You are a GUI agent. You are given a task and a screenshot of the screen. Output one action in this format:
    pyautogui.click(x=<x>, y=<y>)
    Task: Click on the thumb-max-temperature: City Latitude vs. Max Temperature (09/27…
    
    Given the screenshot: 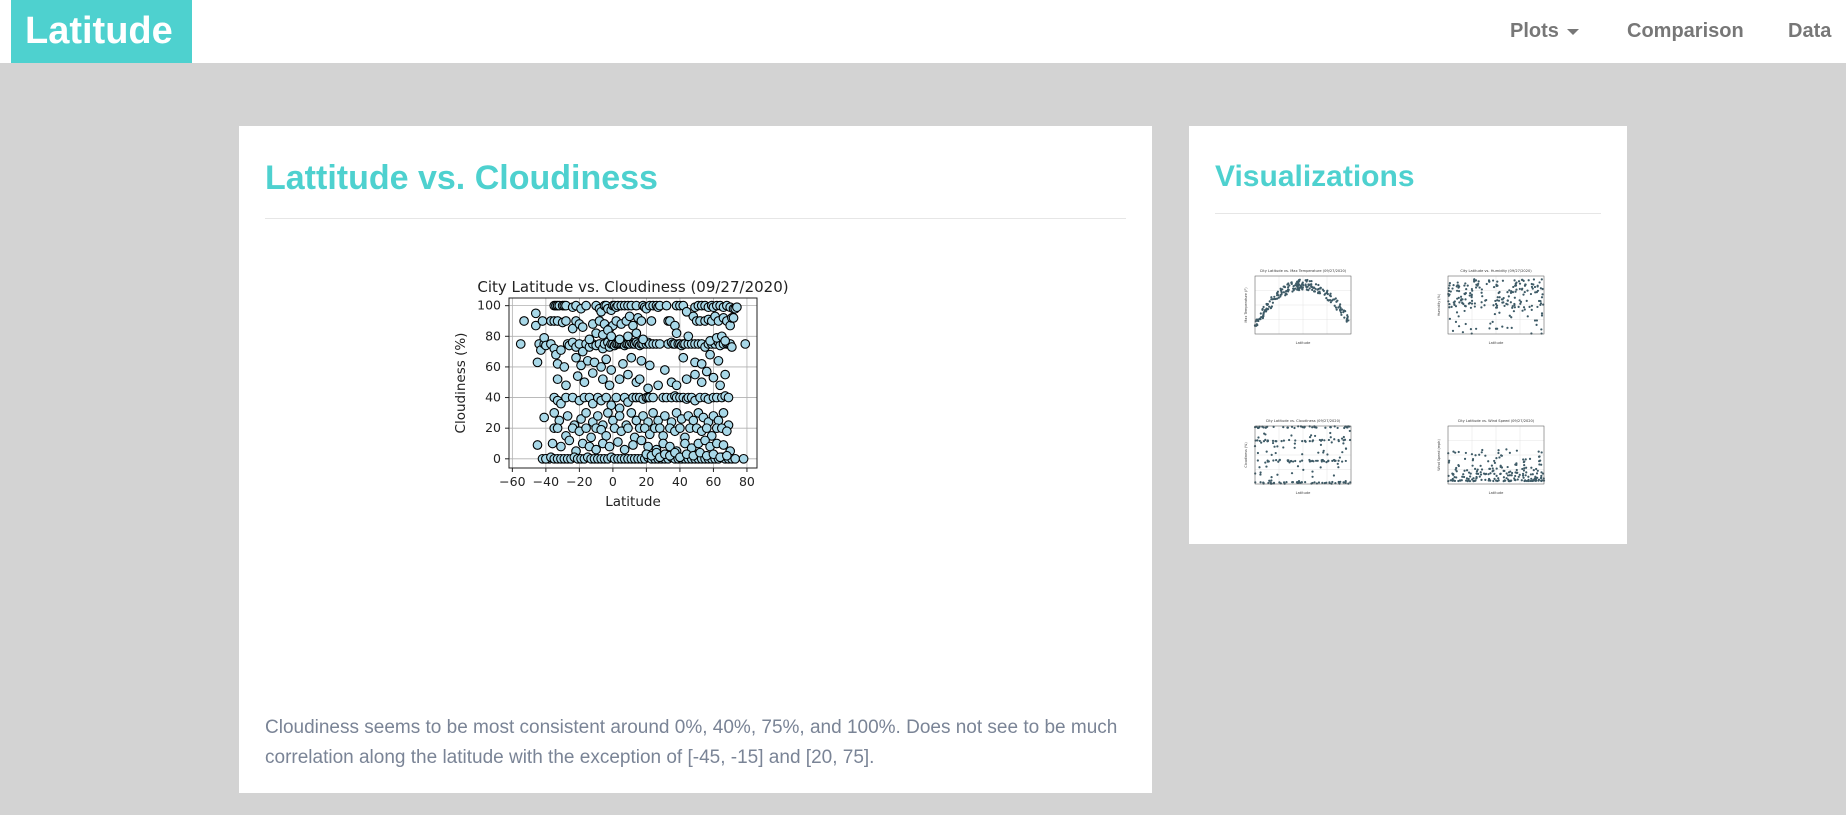 What is the action you would take?
    pyautogui.click(x=1302, y=308)
    